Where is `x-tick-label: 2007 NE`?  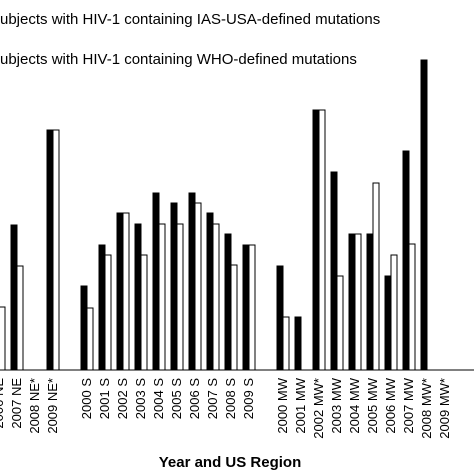 x-tick-label: 2007 NE is located at coordinates (16, 403).